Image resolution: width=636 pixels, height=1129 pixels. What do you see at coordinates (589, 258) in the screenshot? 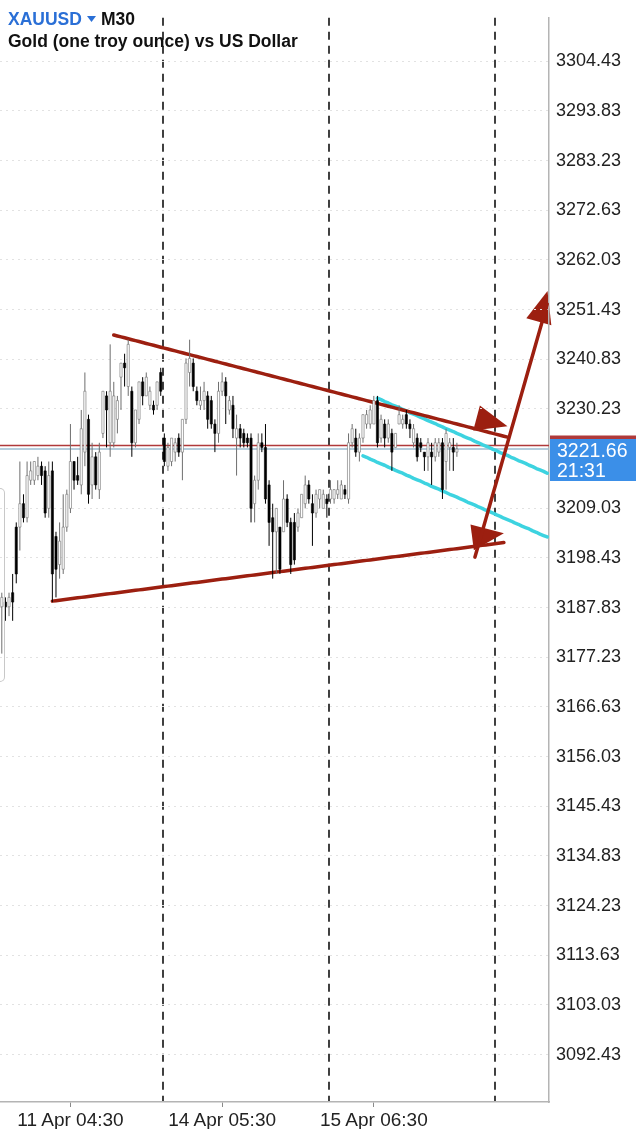
I see `y-tick-label: 3262.03` at bounding box center [589, 258].